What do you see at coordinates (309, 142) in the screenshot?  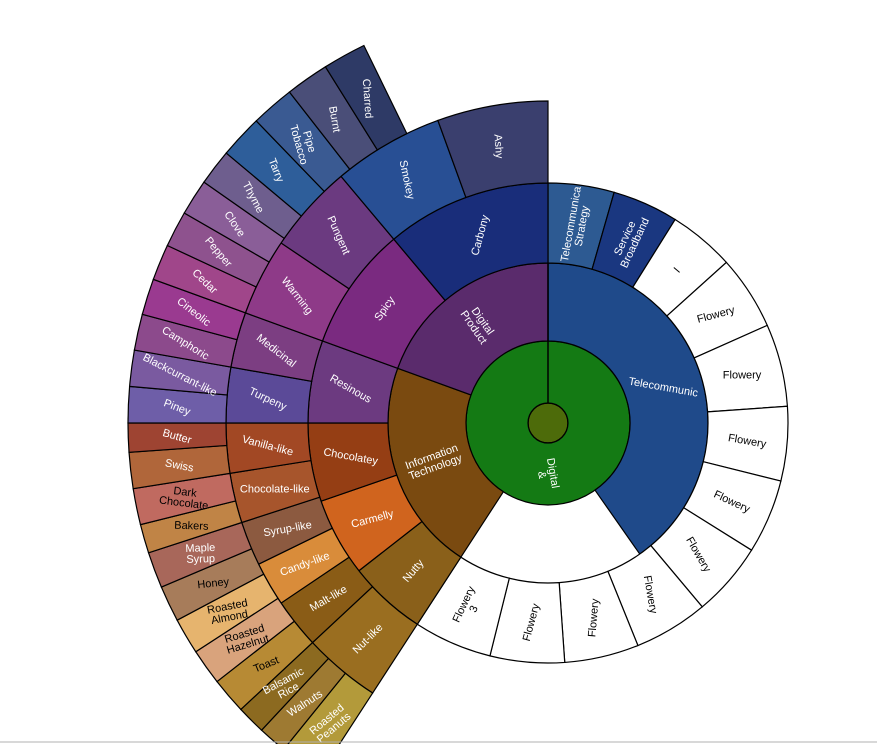 I see `sunburst-label-line: Pipe` at bounding box center [309, 142].